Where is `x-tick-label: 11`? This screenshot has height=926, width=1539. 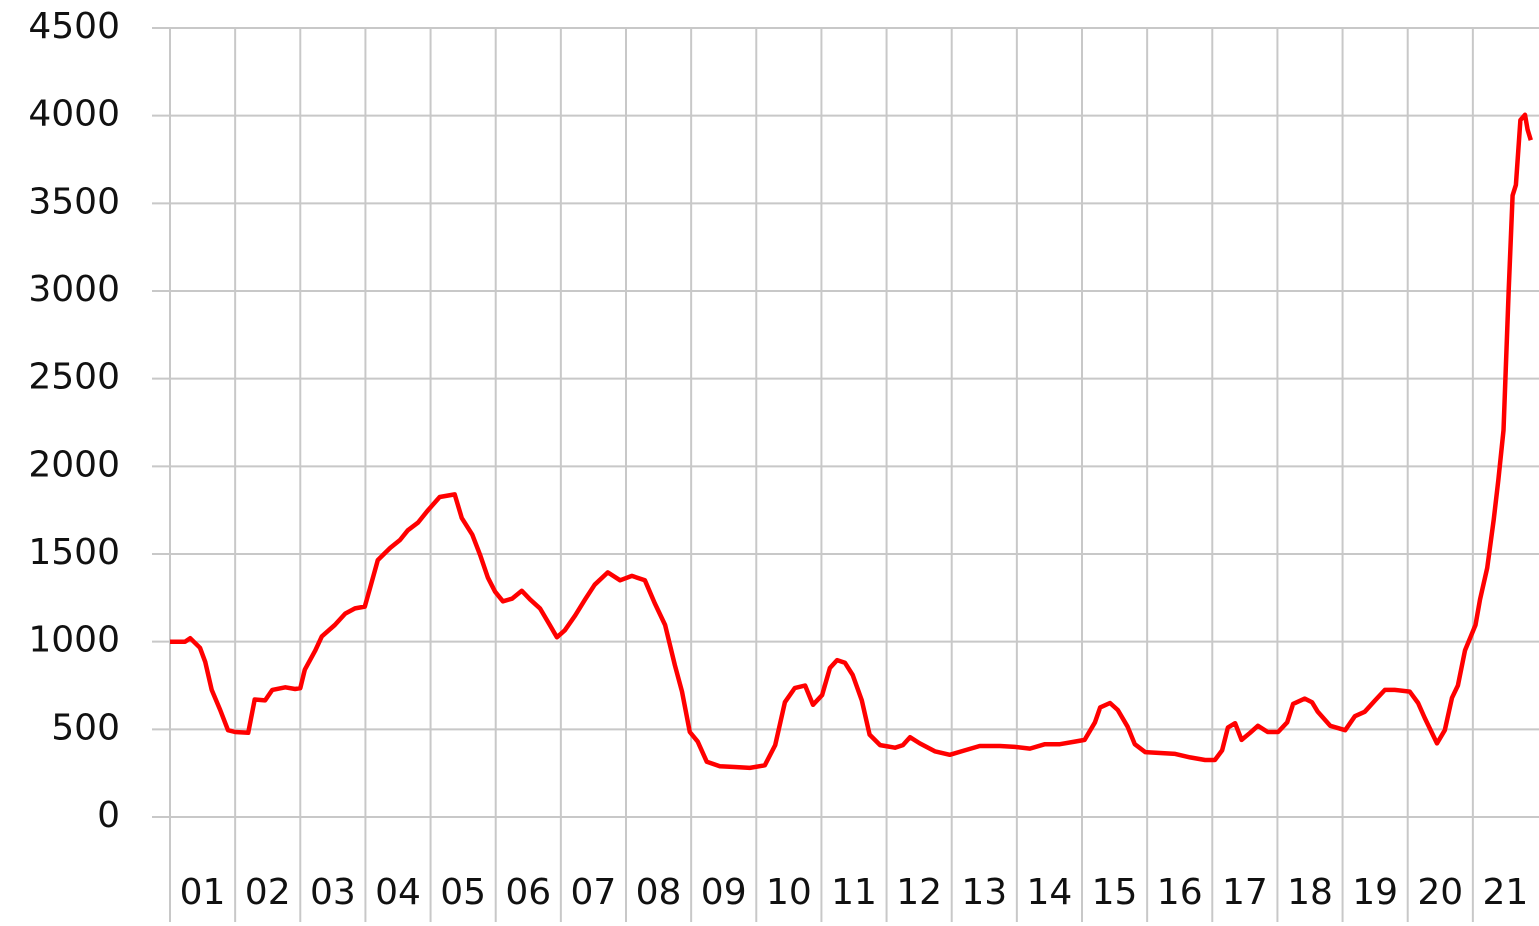
x-tick-label: 11 is located at coordinates (854, 892).